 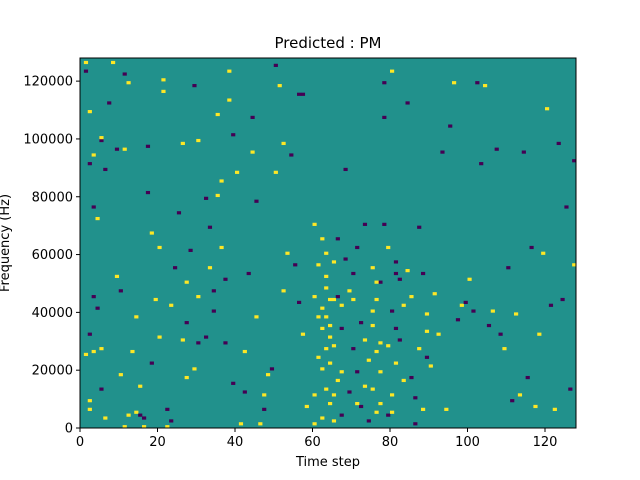 I want to click on y-axis-ticks: 0 20000 40000 60000 80000 100000 120000, so click(x=51, y=256).